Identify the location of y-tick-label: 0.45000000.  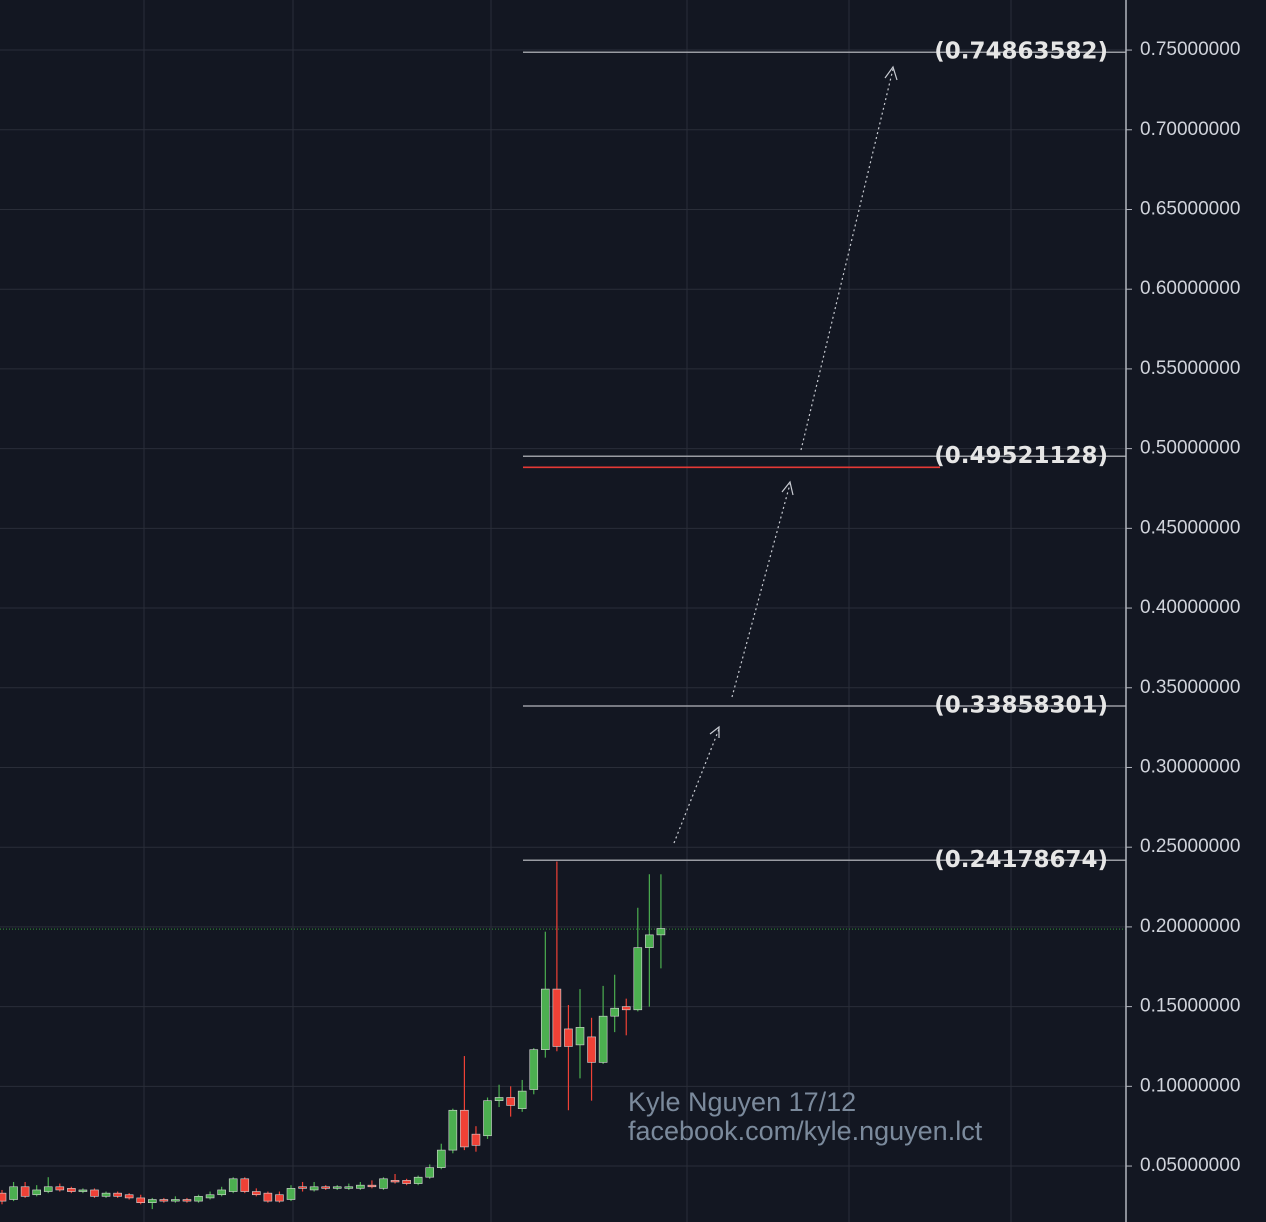
(1190, 527).